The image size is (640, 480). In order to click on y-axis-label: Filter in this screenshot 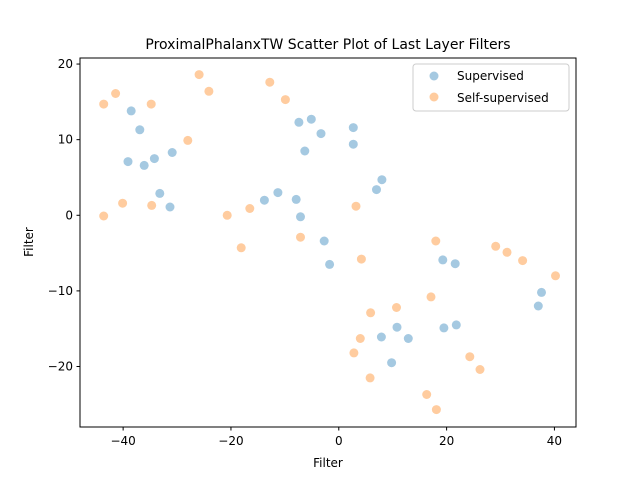, I will do `click(29, 242)`.